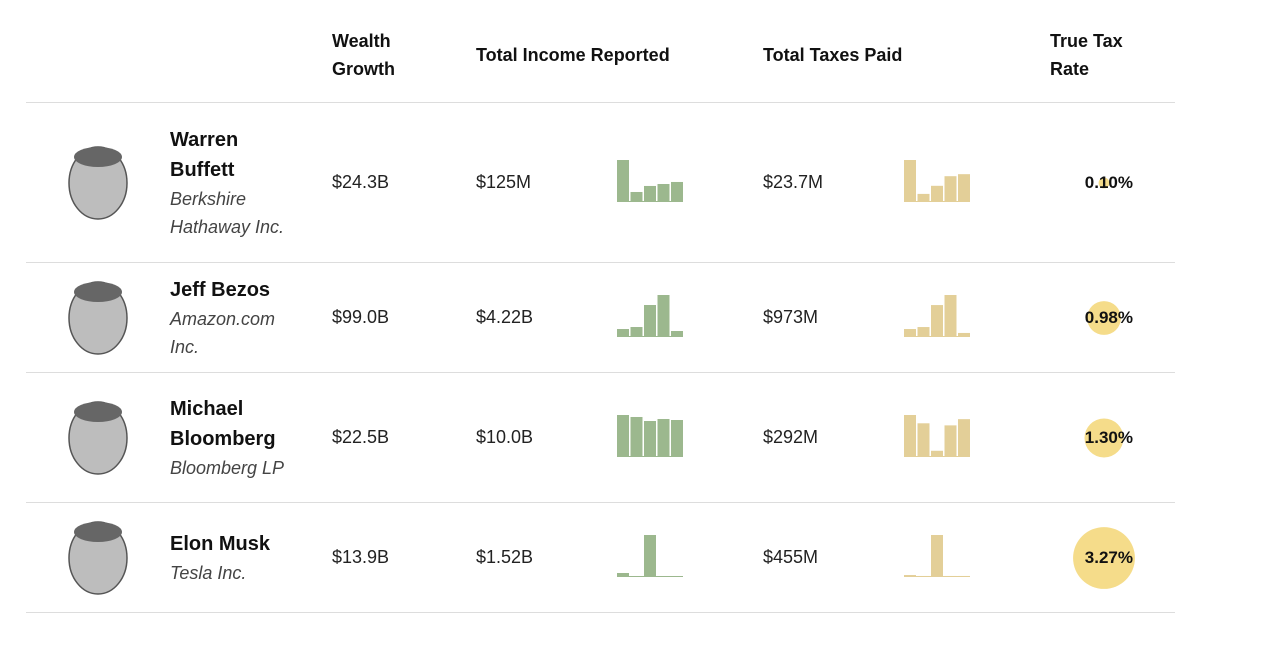 The height and width of the screenshot is (647, 1280). I want to click on total-income: $125M, so click(504, 182).